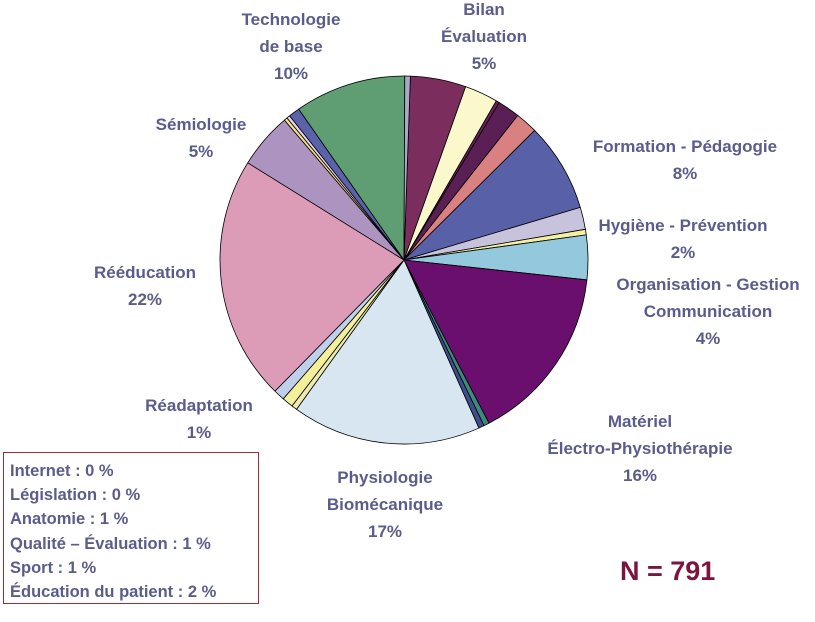 This screenshot has height=622, width=815. What do you see at coordinates (201, 138) in the screenshot?
I see `label-semiologie: Sémiologie 5%` at bounding box center [201, 138].